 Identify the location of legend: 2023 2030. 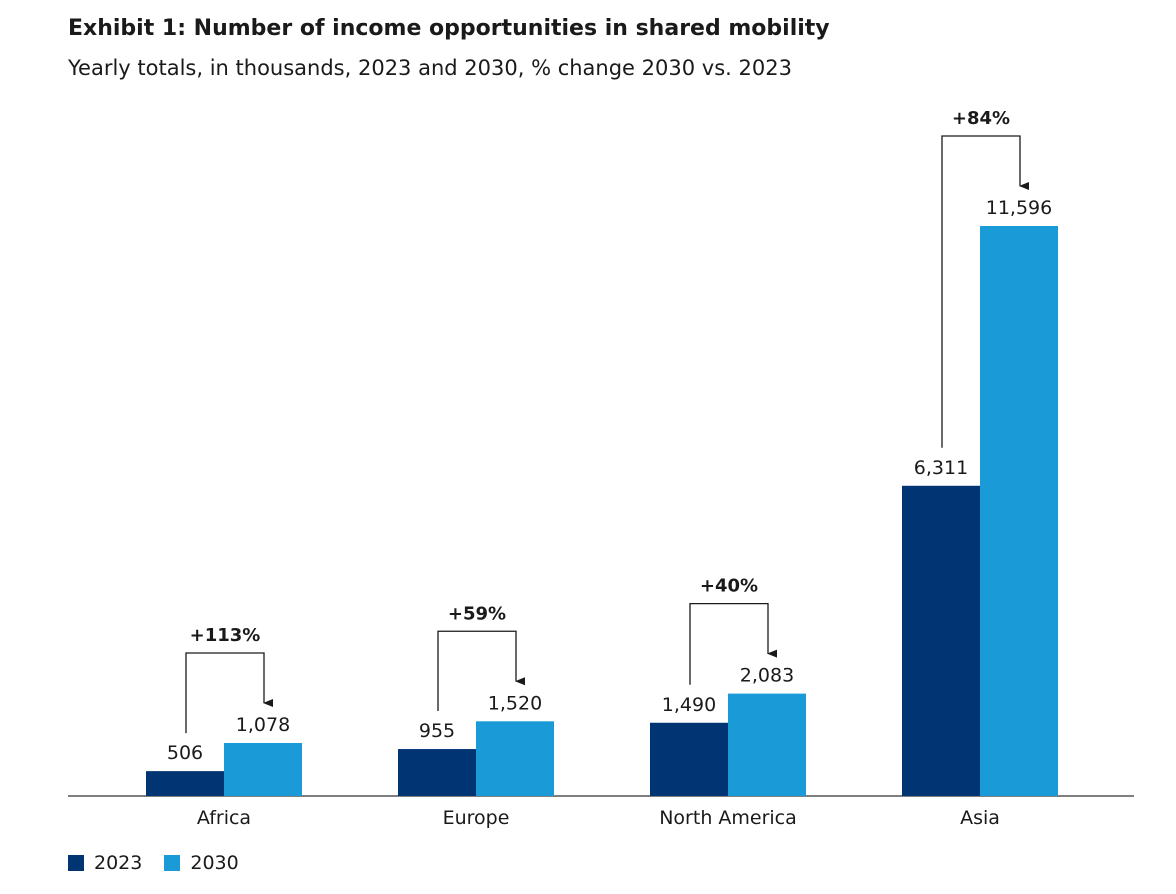
(164, 863).